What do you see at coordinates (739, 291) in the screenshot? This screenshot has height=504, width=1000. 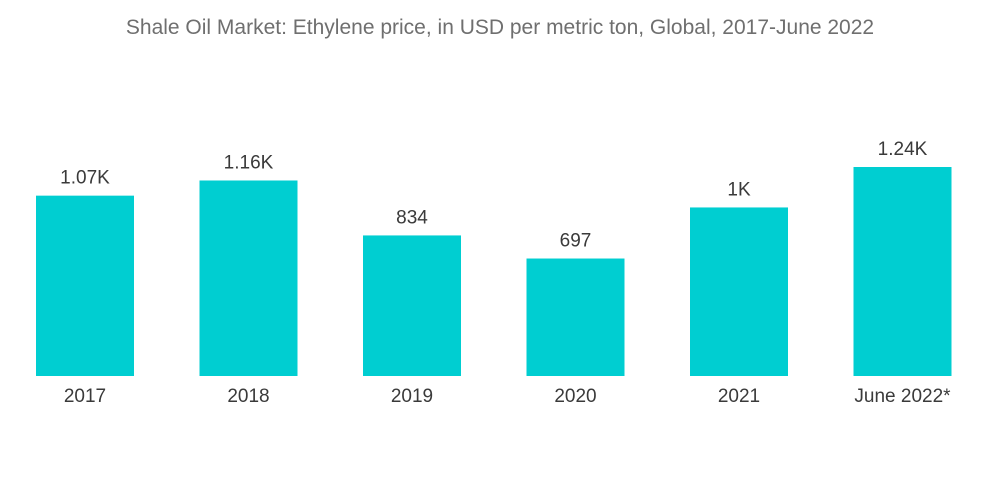 I see `bar-2021` at bounding box center [739, 291].